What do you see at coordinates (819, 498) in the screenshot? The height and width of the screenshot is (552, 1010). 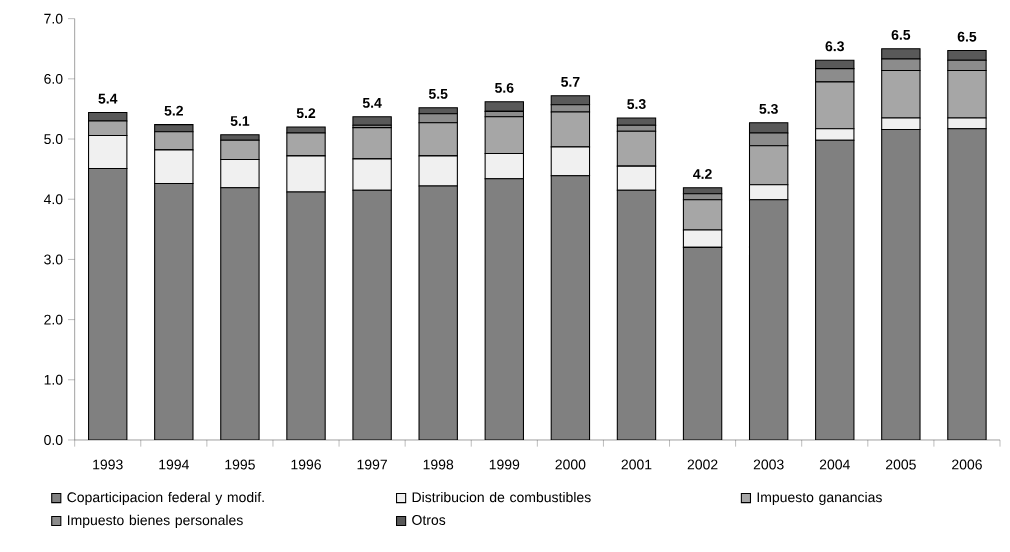 I see `legend-label: Impuesto ganancias` at bounding box center [819, 498].